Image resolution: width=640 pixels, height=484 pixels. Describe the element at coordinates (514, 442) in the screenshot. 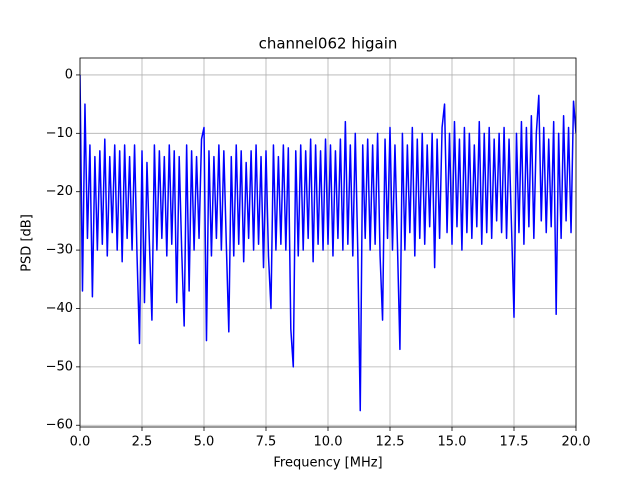

I see `x-tick-label: 17.5` at that location.